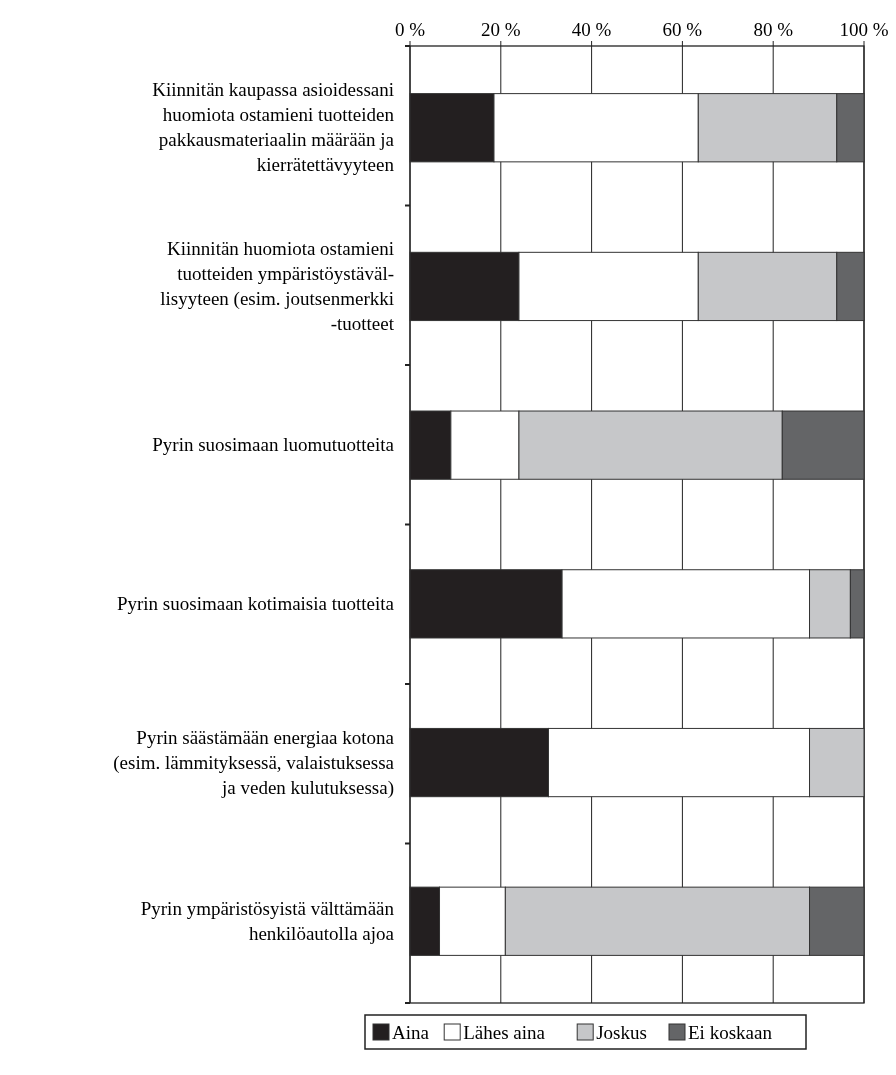 This screenshot has height=1075, width=896. What do you see at coordinates (504, 1032) in the screenshot?
I see `legend-label: Lähes aina` at bounding box center [504, 1032].